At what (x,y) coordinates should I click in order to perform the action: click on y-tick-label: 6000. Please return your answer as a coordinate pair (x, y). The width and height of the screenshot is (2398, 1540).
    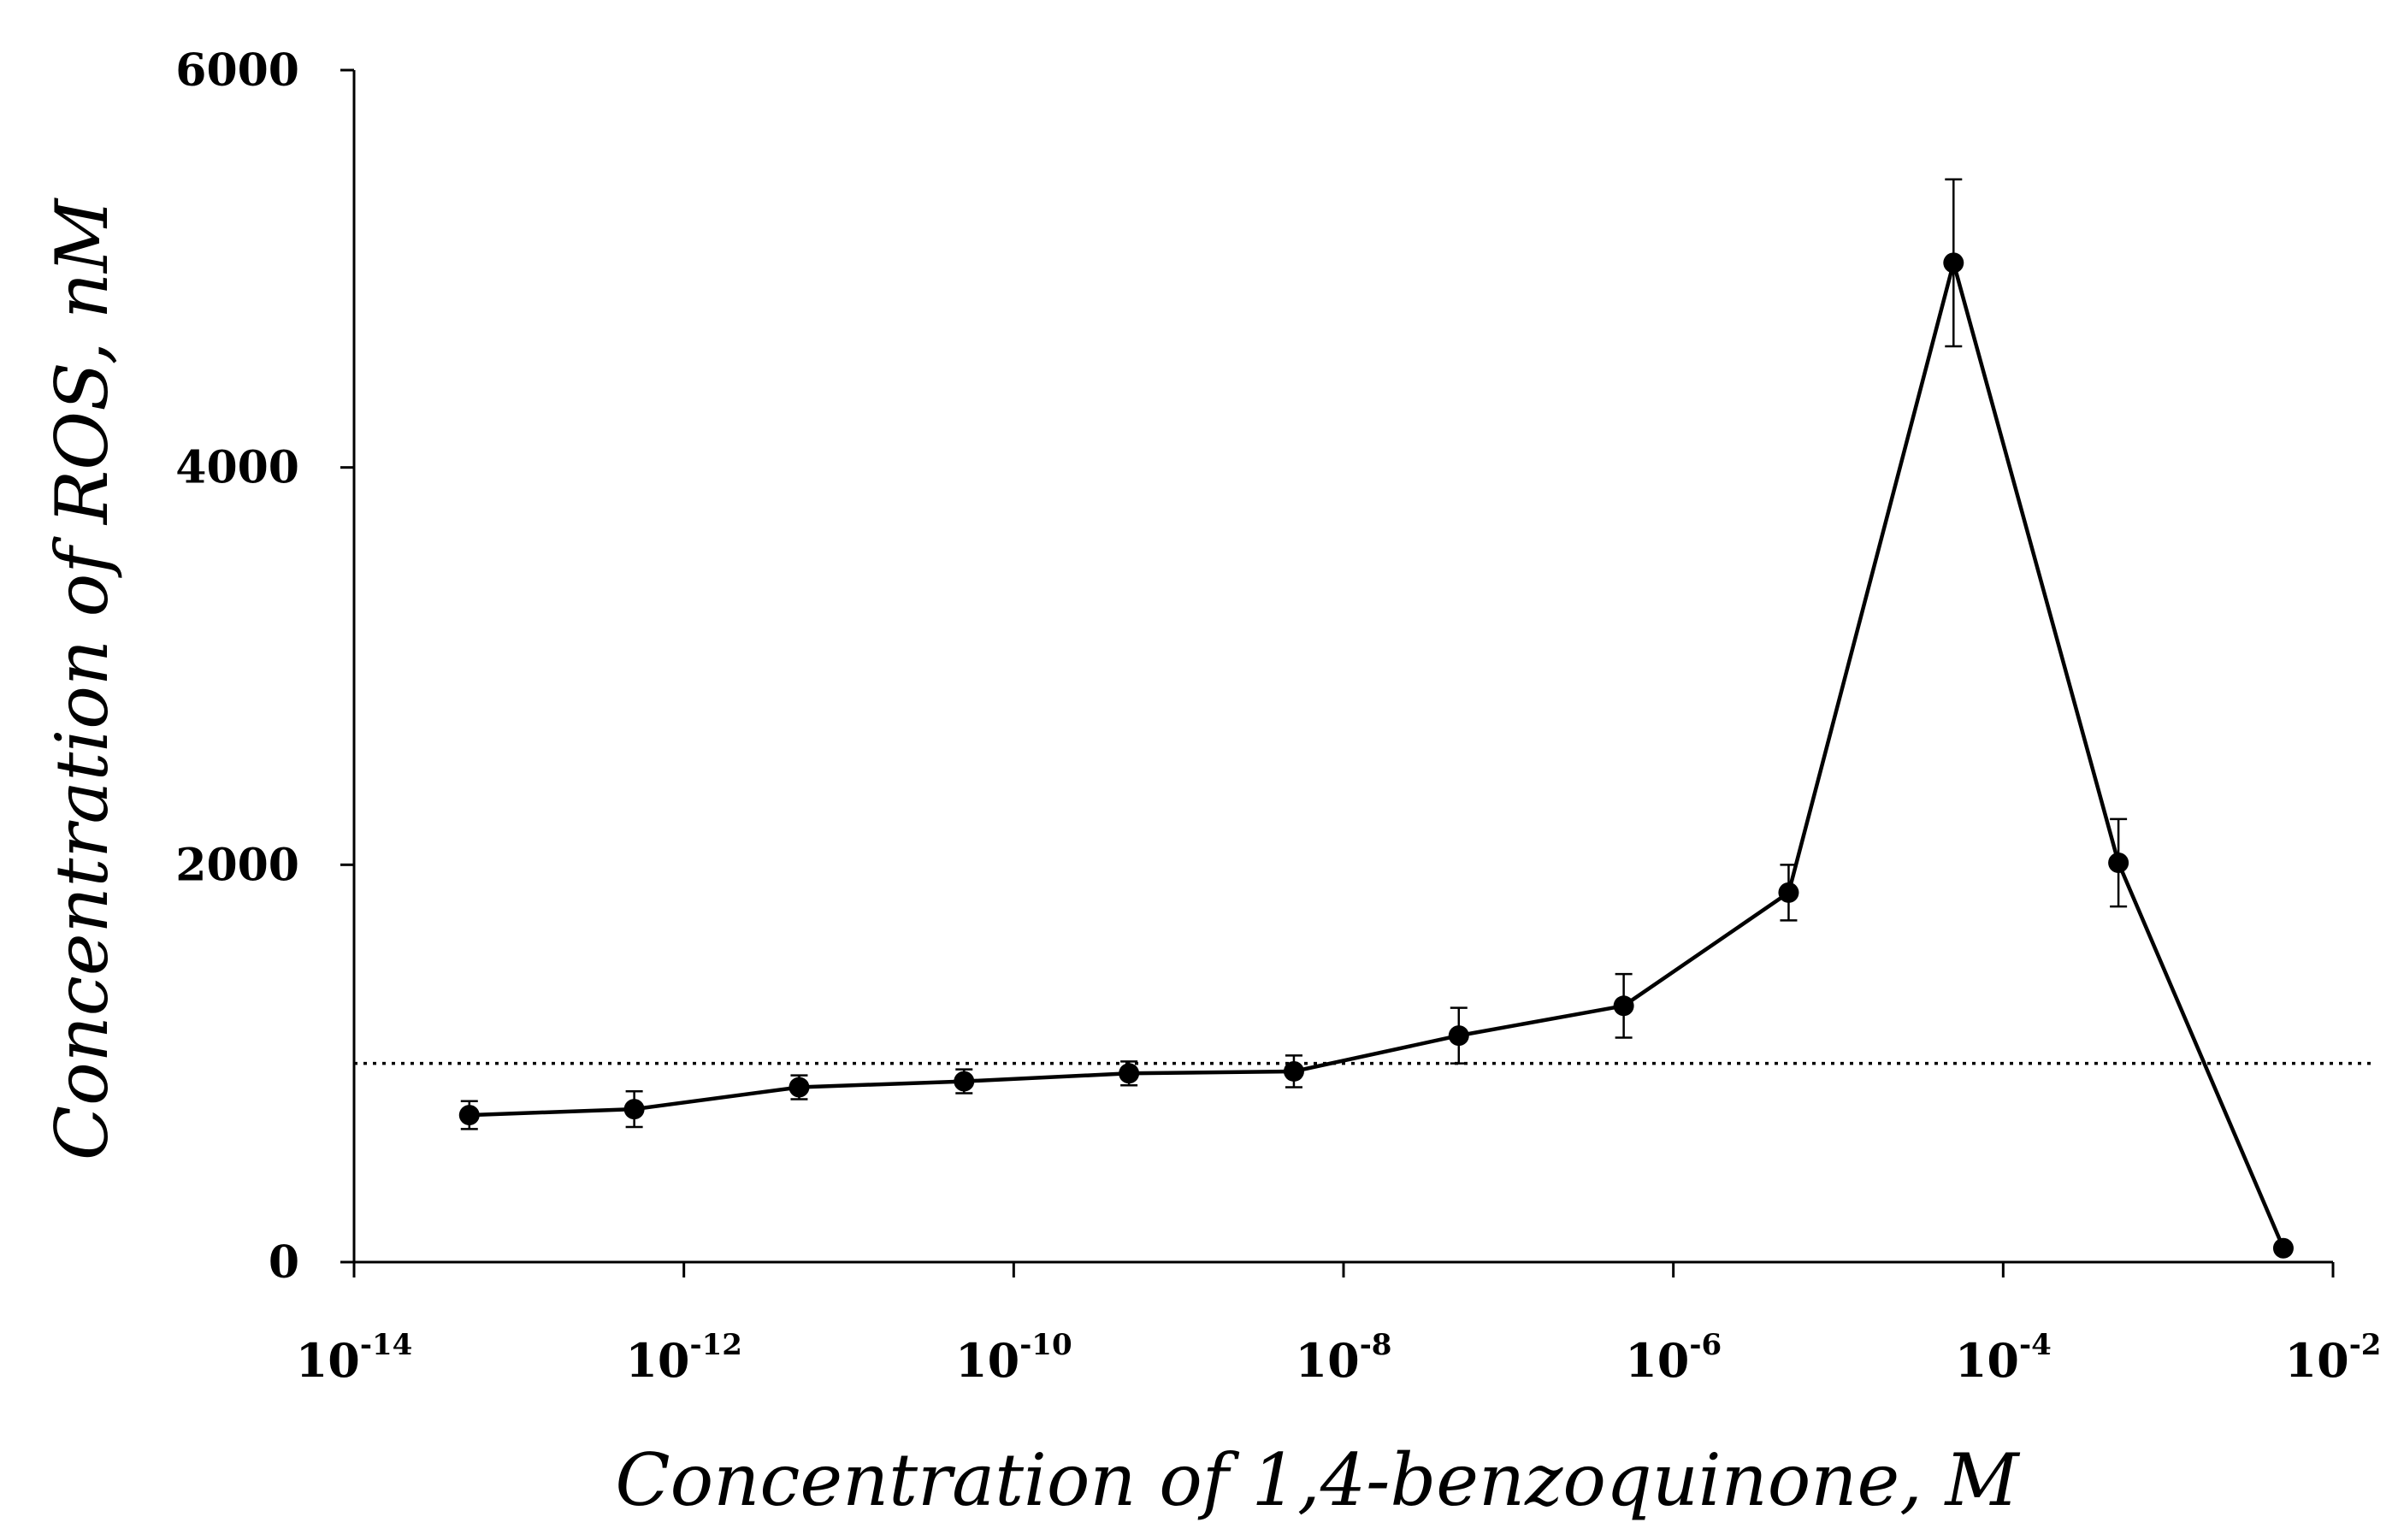
    Looking at the image, I should click on (237, 71).